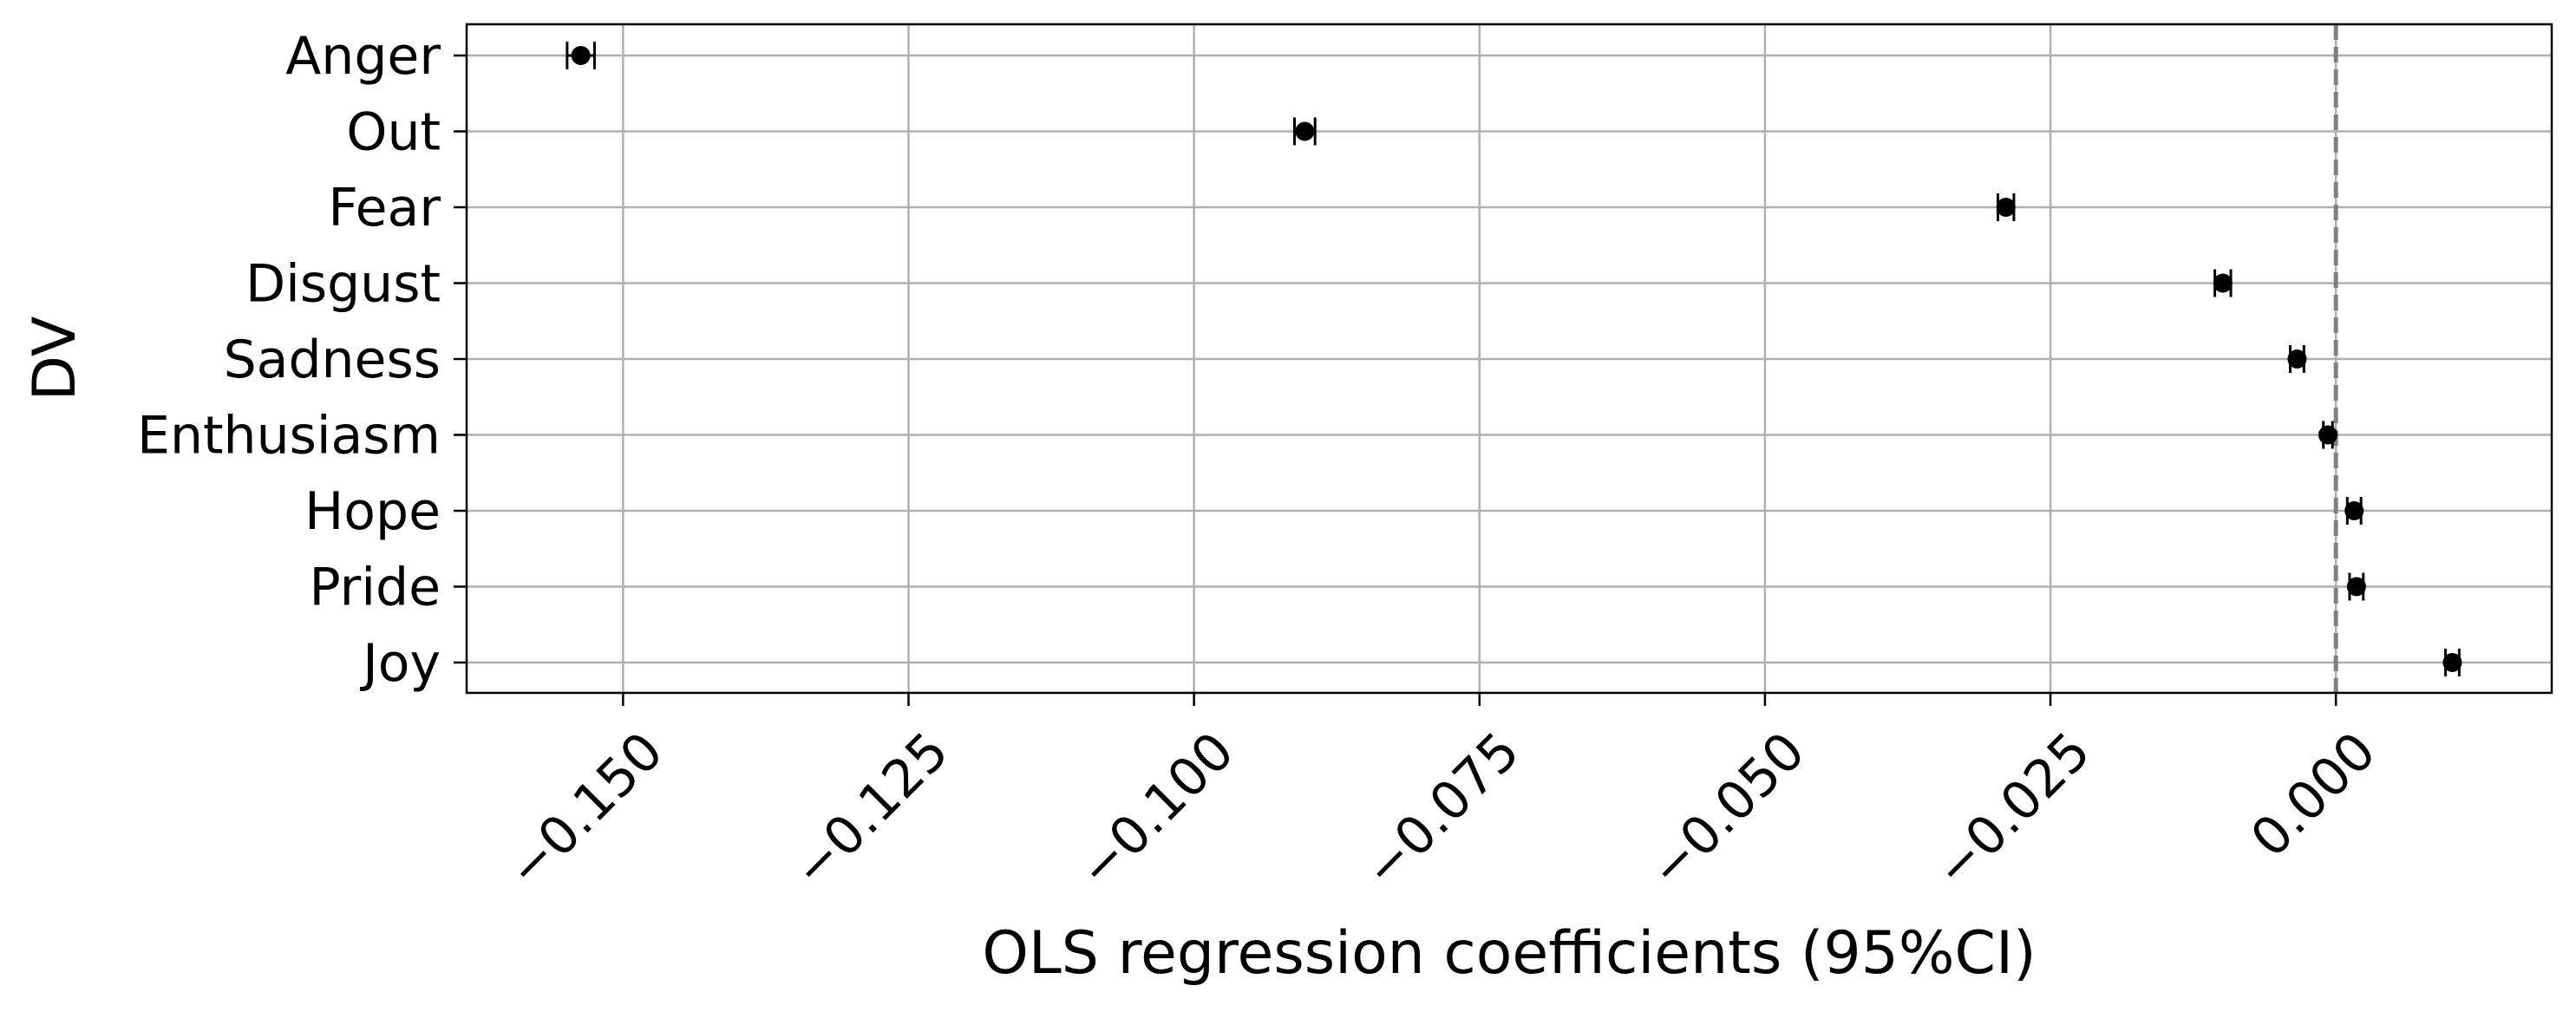  Describe the element at coordinates (372, 511) in the screenshot. I see `y-tick-label: Hope` at that location.